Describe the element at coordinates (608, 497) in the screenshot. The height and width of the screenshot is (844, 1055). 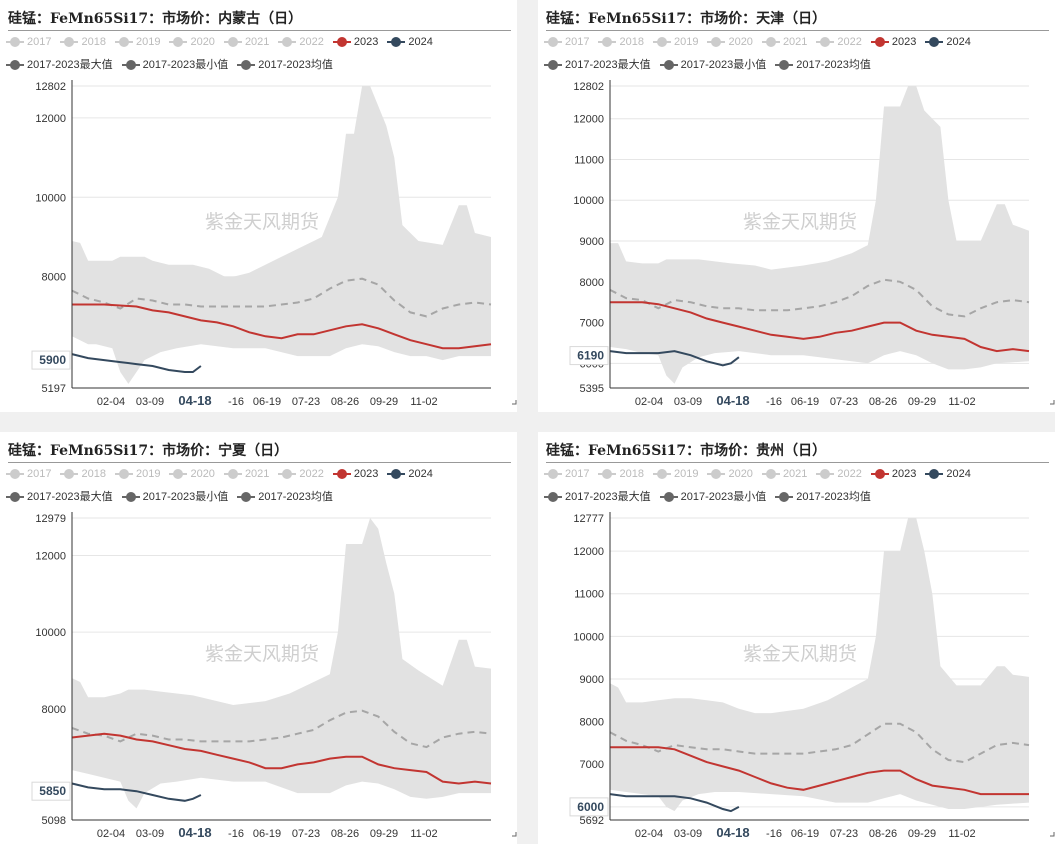
I see `legend-label: 2017-2023最大值` at that location.